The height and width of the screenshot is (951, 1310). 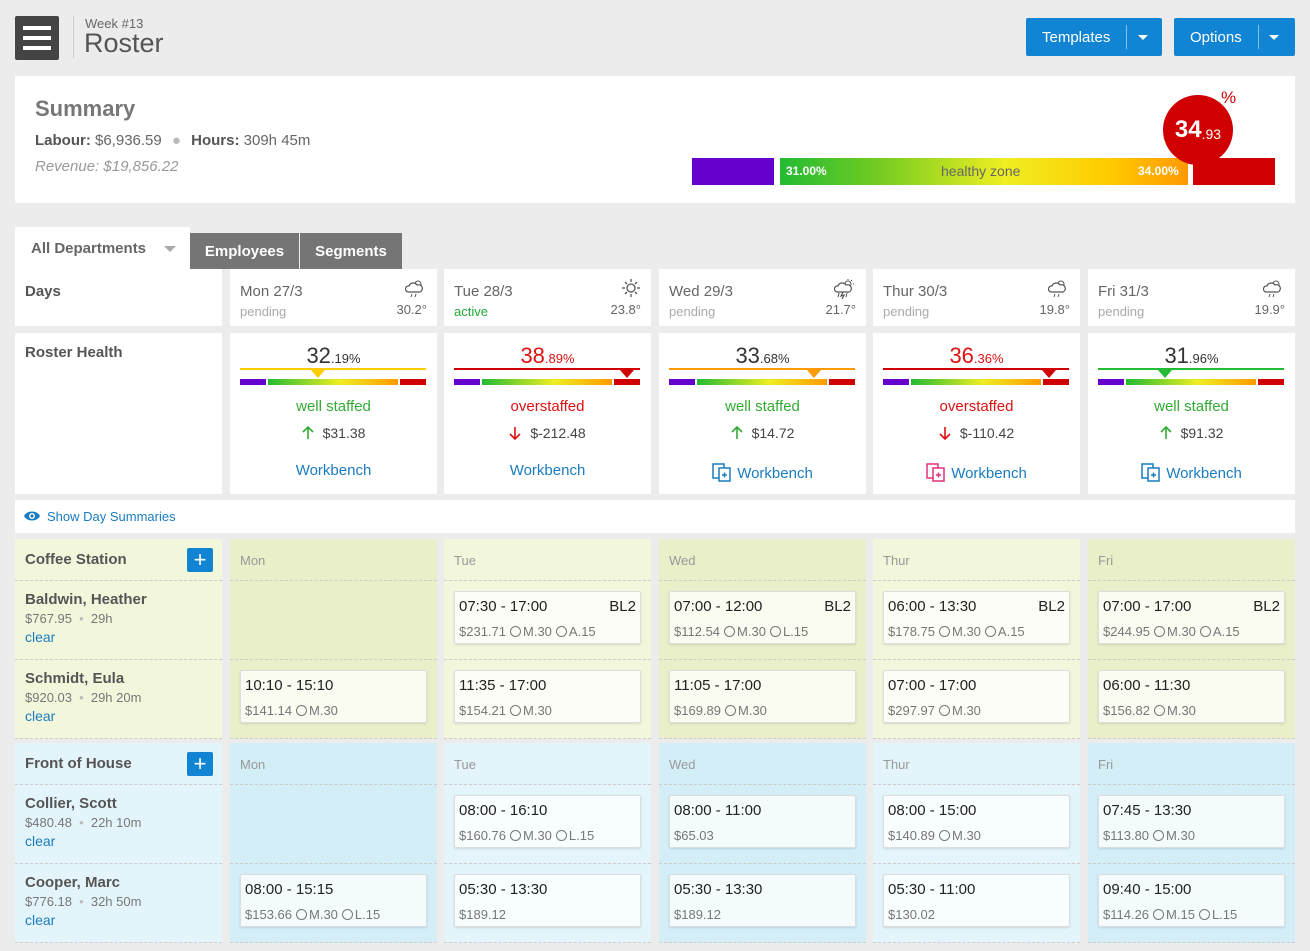 I want to click on roster-cell: 08:00 - 15:15 $153.66 M.30 L.15, so click(x=333, y=903).